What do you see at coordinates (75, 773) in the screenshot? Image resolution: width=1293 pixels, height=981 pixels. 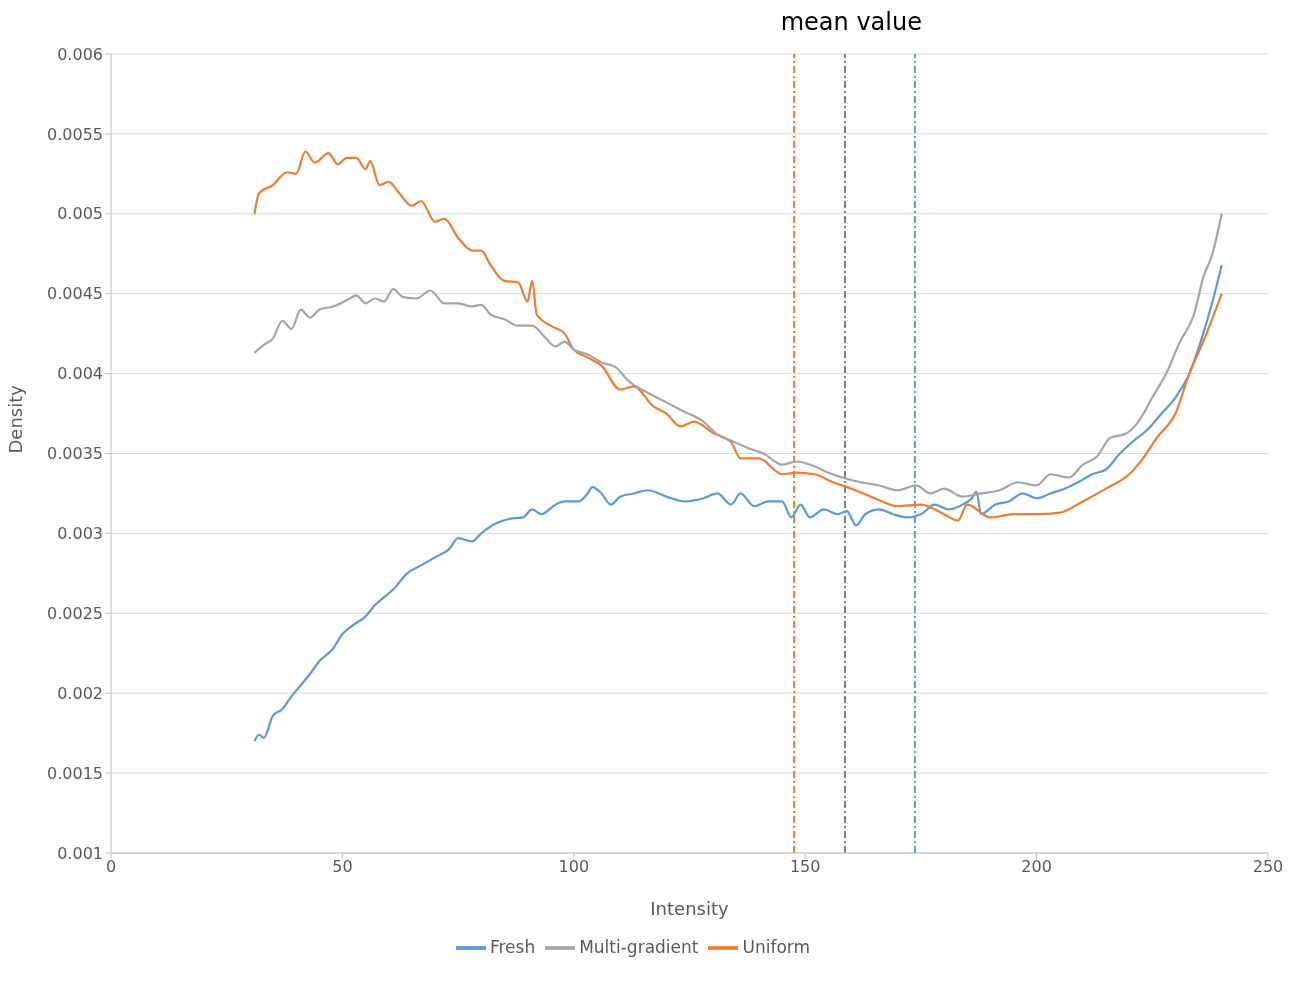 I see `y-tick-label: 0.0015` at bounding box center [75, 773].